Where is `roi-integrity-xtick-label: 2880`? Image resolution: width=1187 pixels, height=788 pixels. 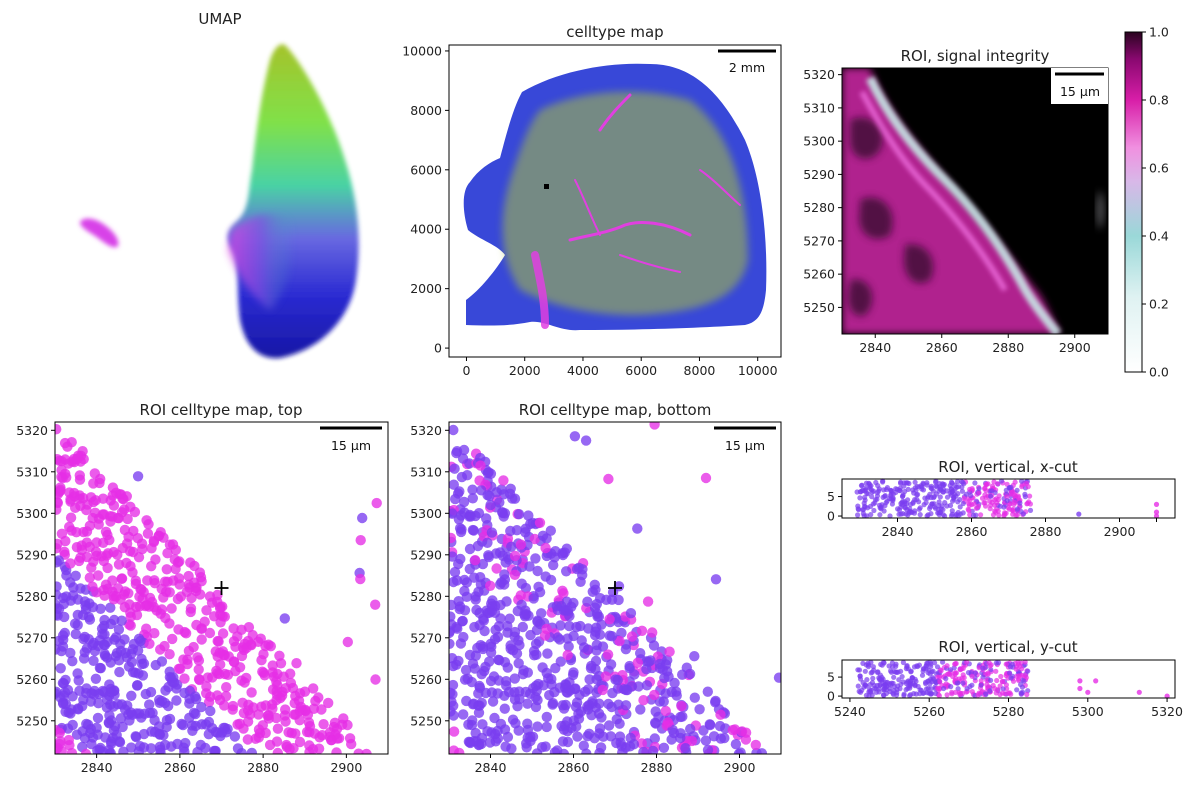 roi-integrity-xtick-label: 2880 is located at coordinates (1008, 347).